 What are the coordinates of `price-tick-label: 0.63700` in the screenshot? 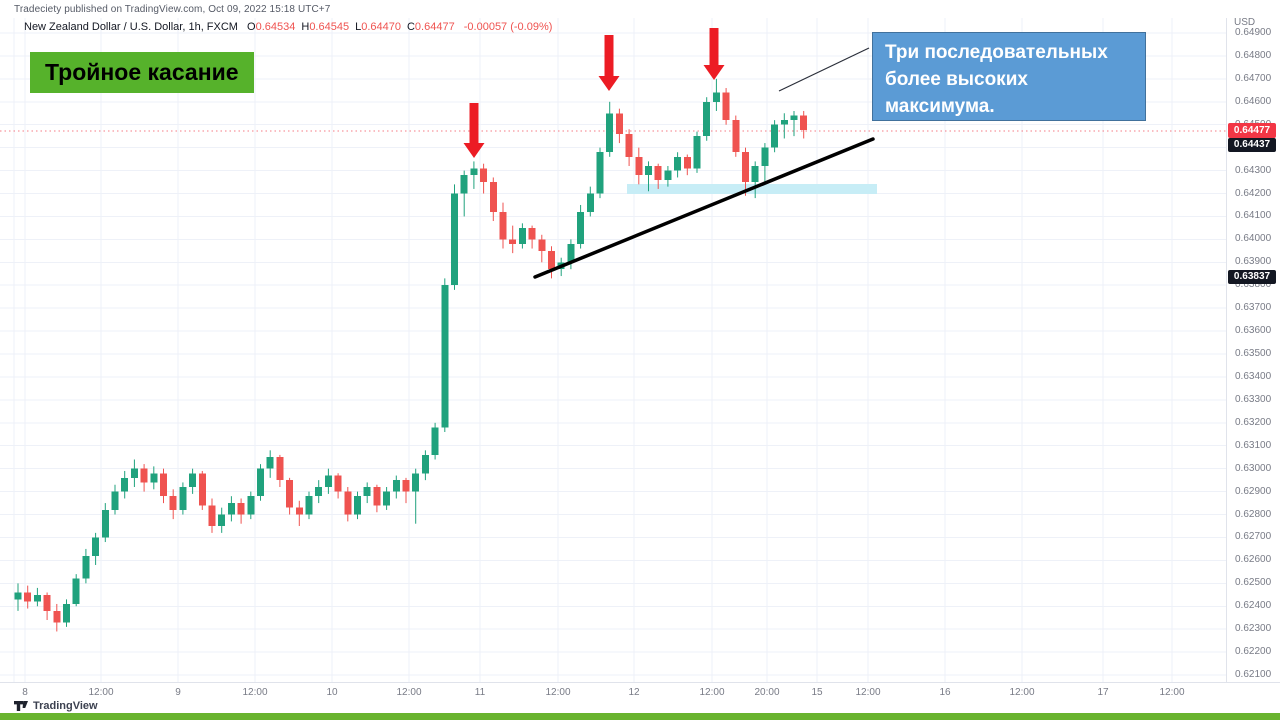 It's located at (1253, 308).